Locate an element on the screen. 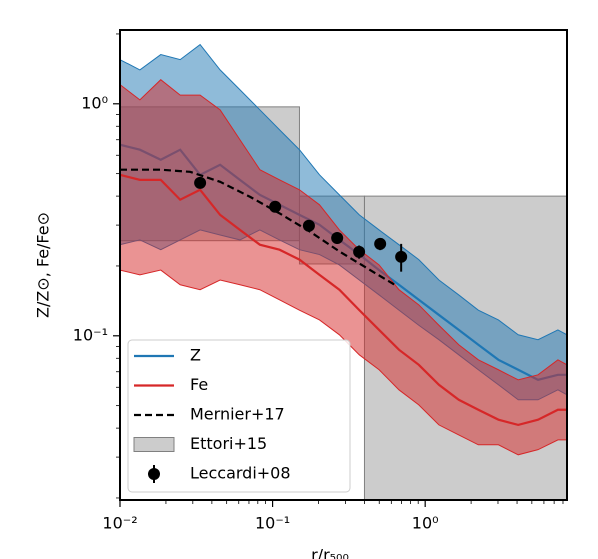  y-tick-label: 10⁻¹ is located at coordinates (90, 334).